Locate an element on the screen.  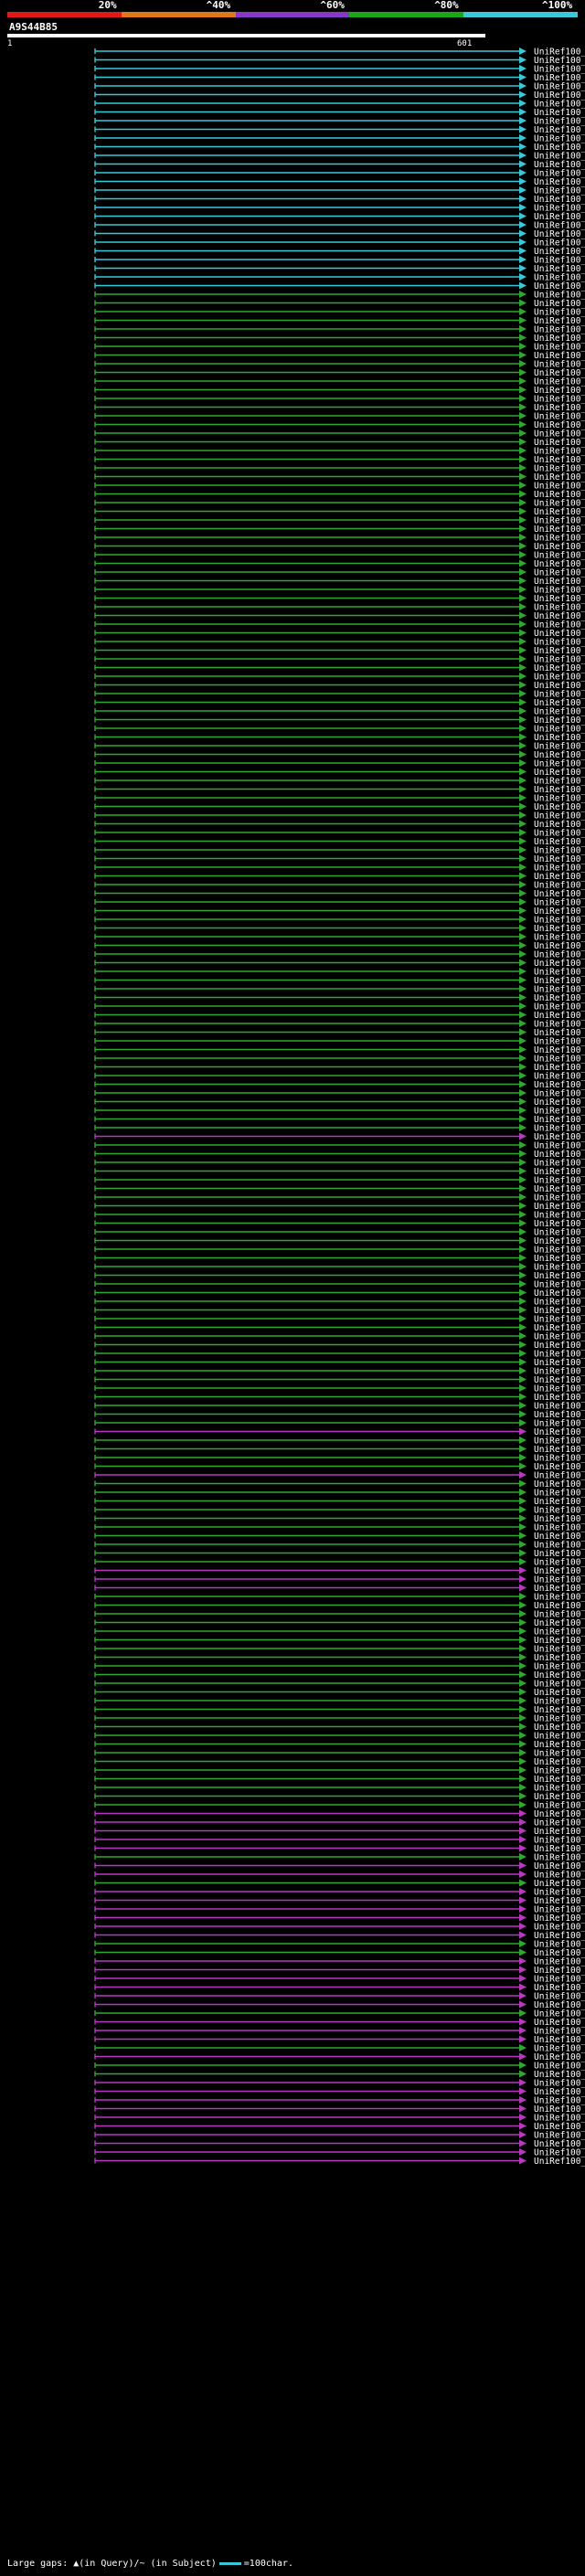
hit-row: UniRef100_B2WYY9 is located at coordinates (340, 1606).